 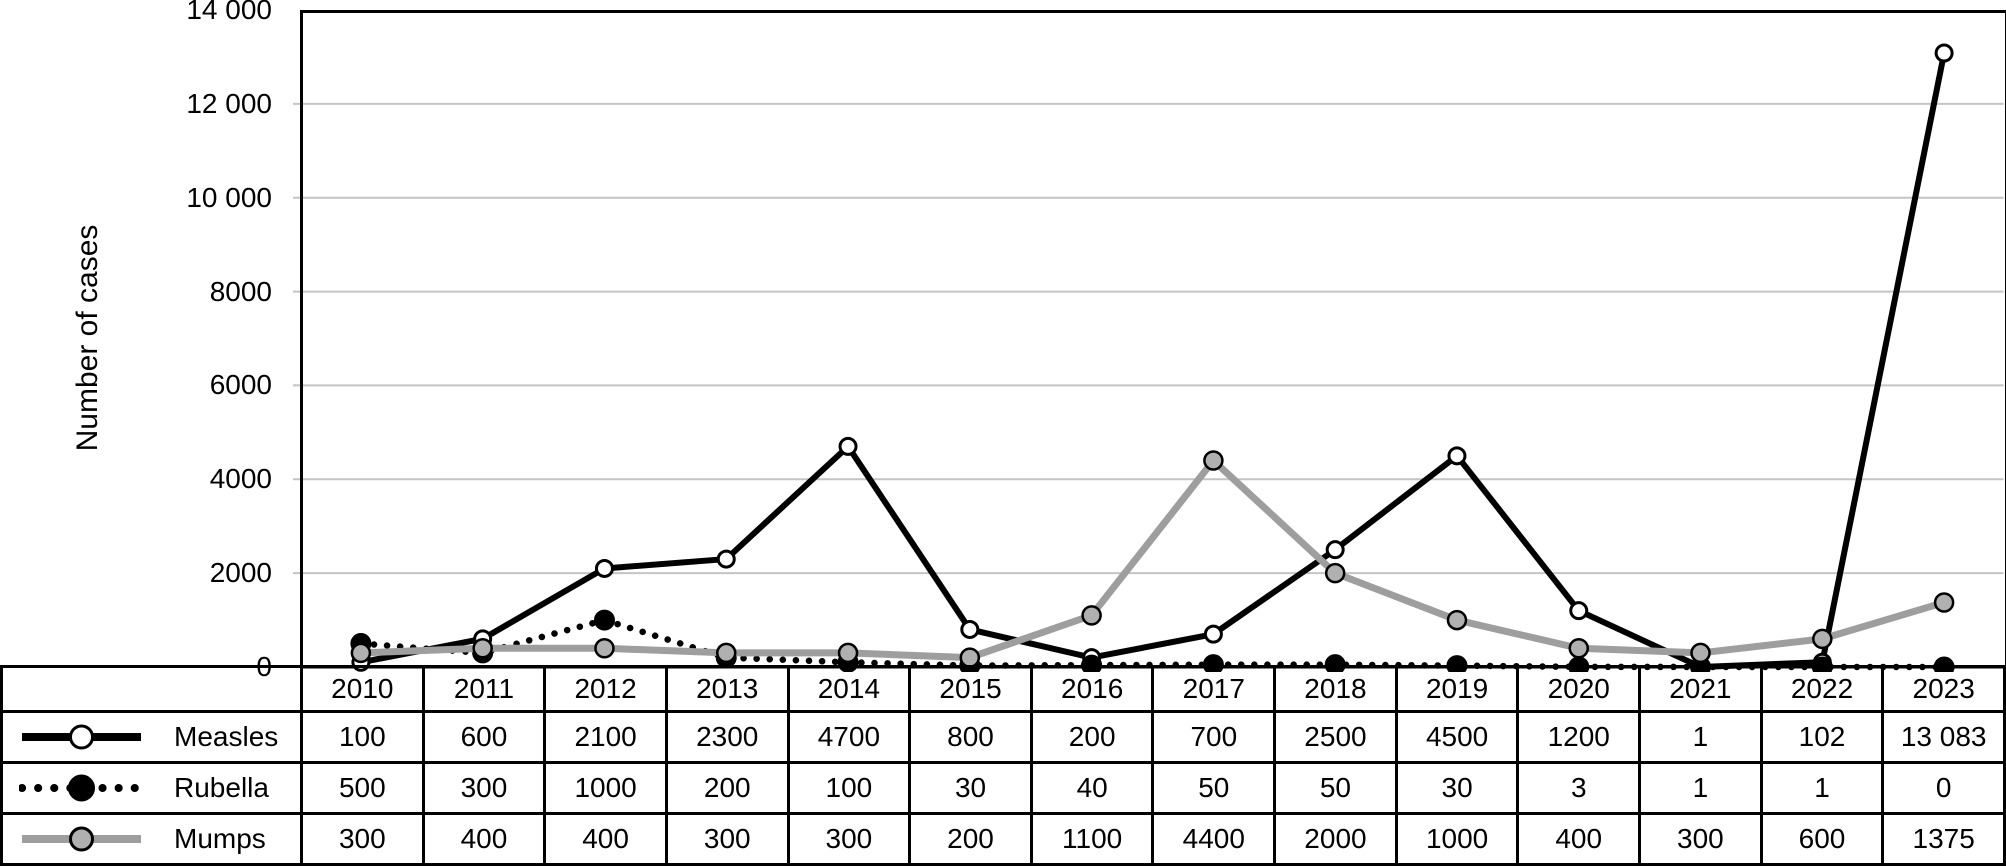 What do you see at coordinates (1335, 788) in the screenshot?
I see `value-cell-rubella-2018: 50` at bounding box center [1335, 788].